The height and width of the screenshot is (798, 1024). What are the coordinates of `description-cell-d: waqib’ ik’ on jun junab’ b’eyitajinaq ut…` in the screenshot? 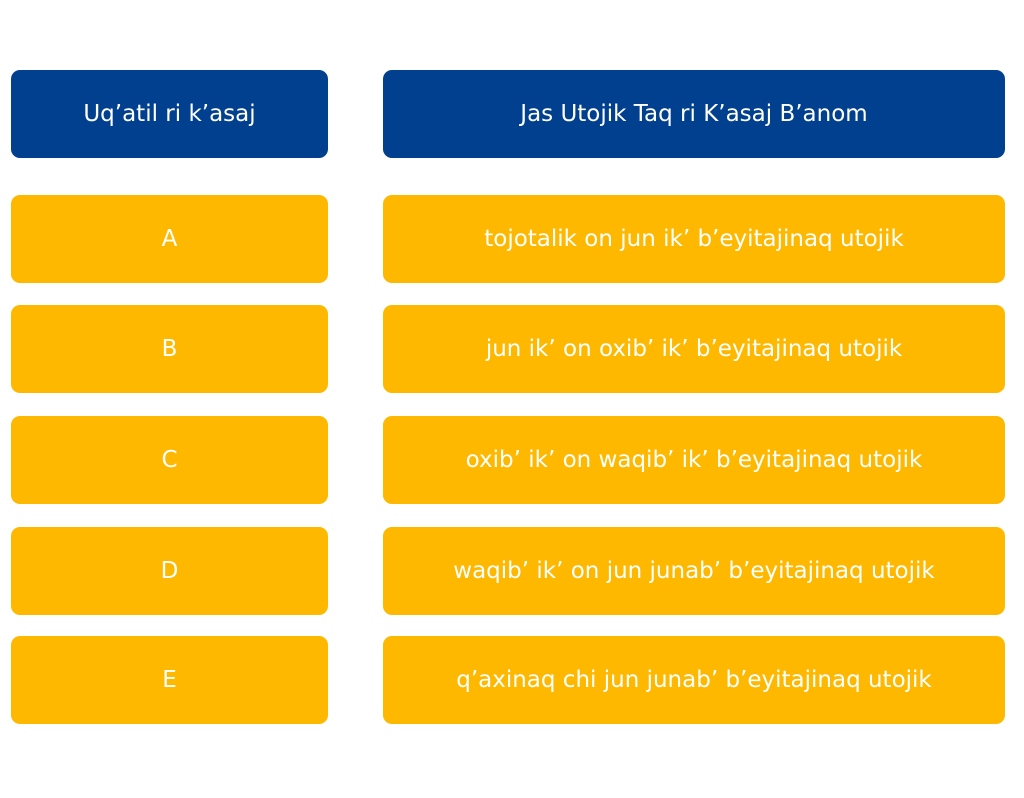 It's located at (694, 571).